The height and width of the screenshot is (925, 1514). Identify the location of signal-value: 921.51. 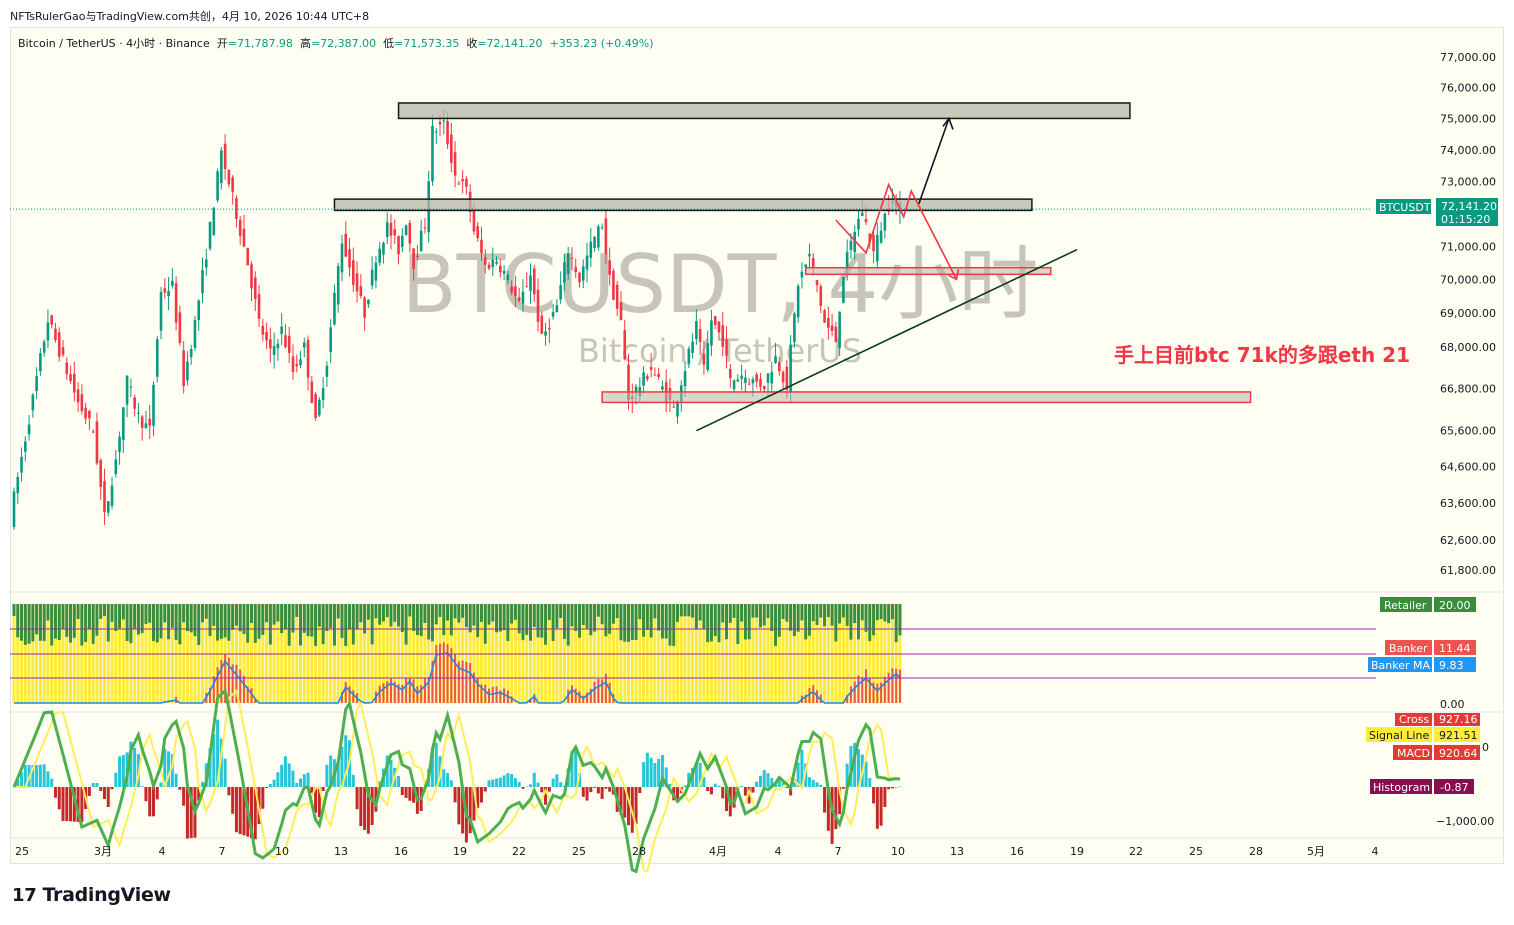
(1458, 735).